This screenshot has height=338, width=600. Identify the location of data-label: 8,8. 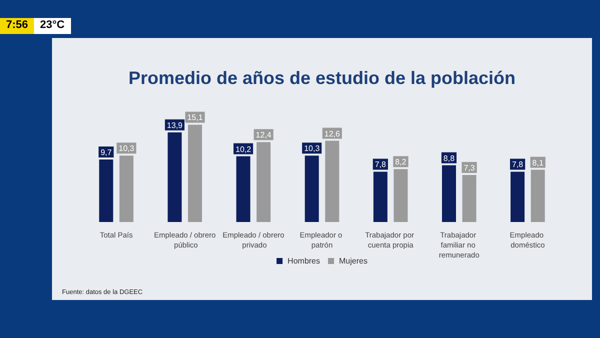
(449, 158).